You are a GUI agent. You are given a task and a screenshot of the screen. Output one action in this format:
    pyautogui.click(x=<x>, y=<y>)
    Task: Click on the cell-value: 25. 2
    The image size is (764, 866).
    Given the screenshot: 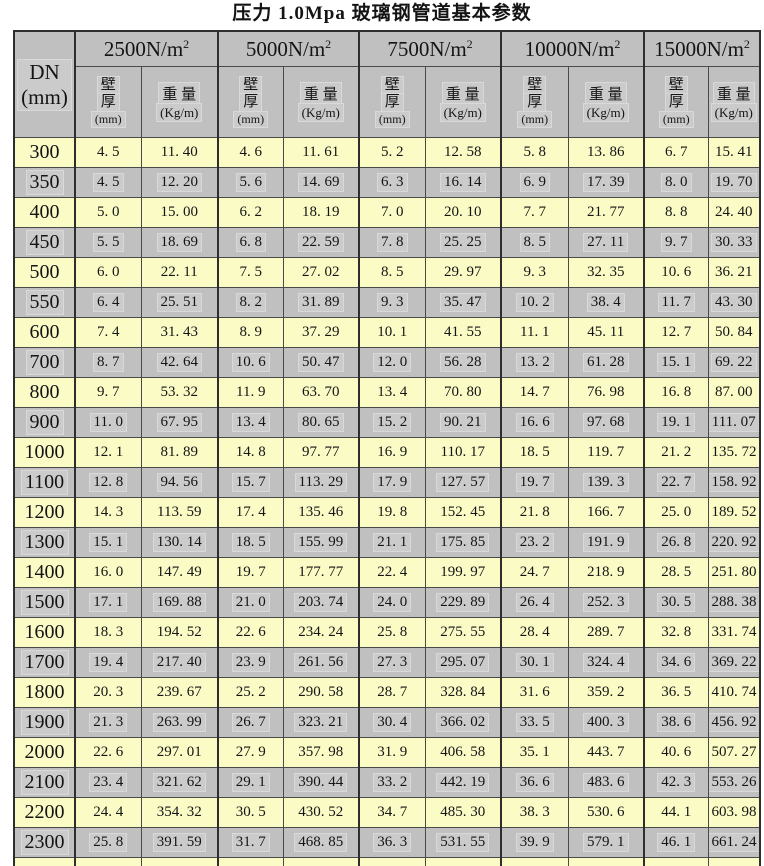 What is the action you would take?
    pyautogui.click(x=250, y=692)
    